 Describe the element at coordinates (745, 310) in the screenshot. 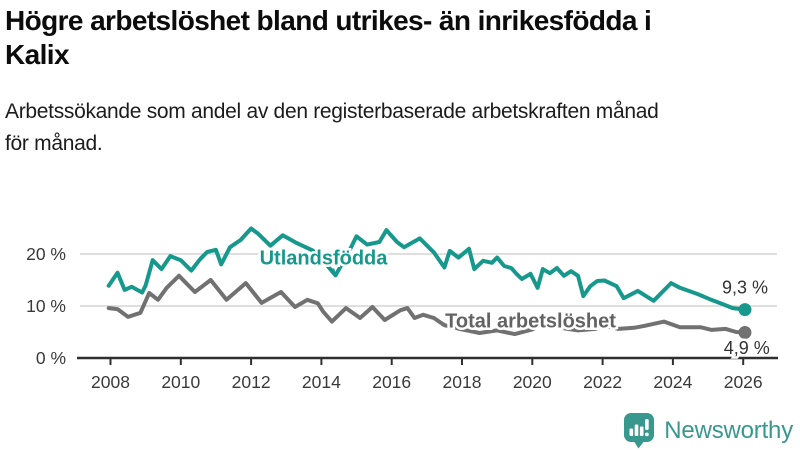

I see `series-end-dot-utlandsf-dda` at that location.